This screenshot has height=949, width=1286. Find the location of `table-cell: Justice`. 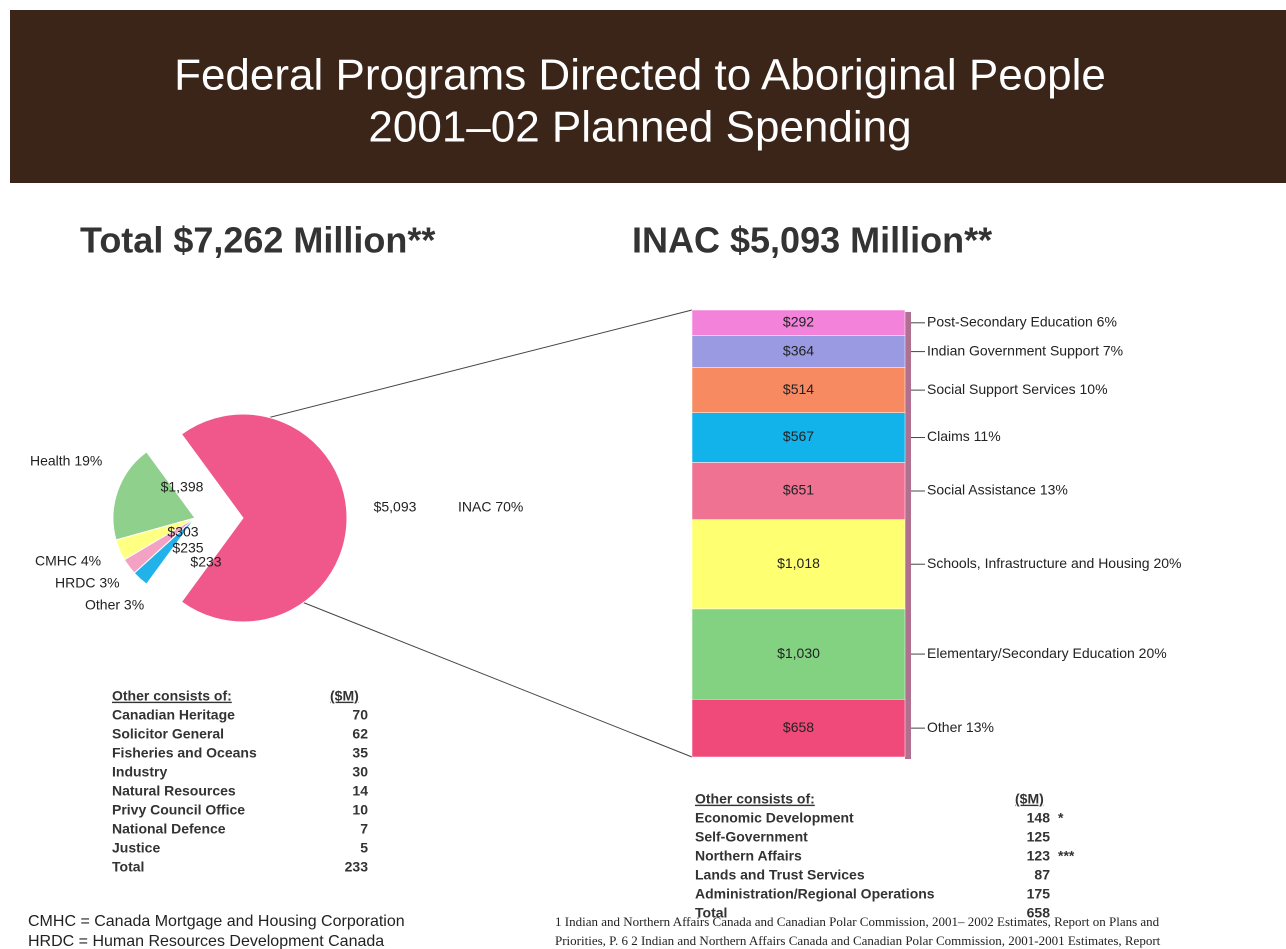

table-cell: Justice is located at coordinates (136, 848).